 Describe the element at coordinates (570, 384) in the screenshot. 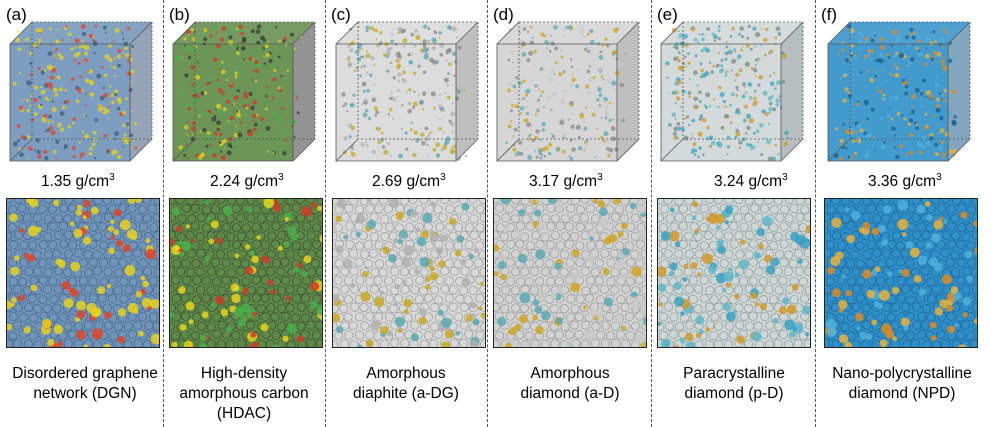

I see `material-caption: Amorphous diamond (a-D)` at that location.